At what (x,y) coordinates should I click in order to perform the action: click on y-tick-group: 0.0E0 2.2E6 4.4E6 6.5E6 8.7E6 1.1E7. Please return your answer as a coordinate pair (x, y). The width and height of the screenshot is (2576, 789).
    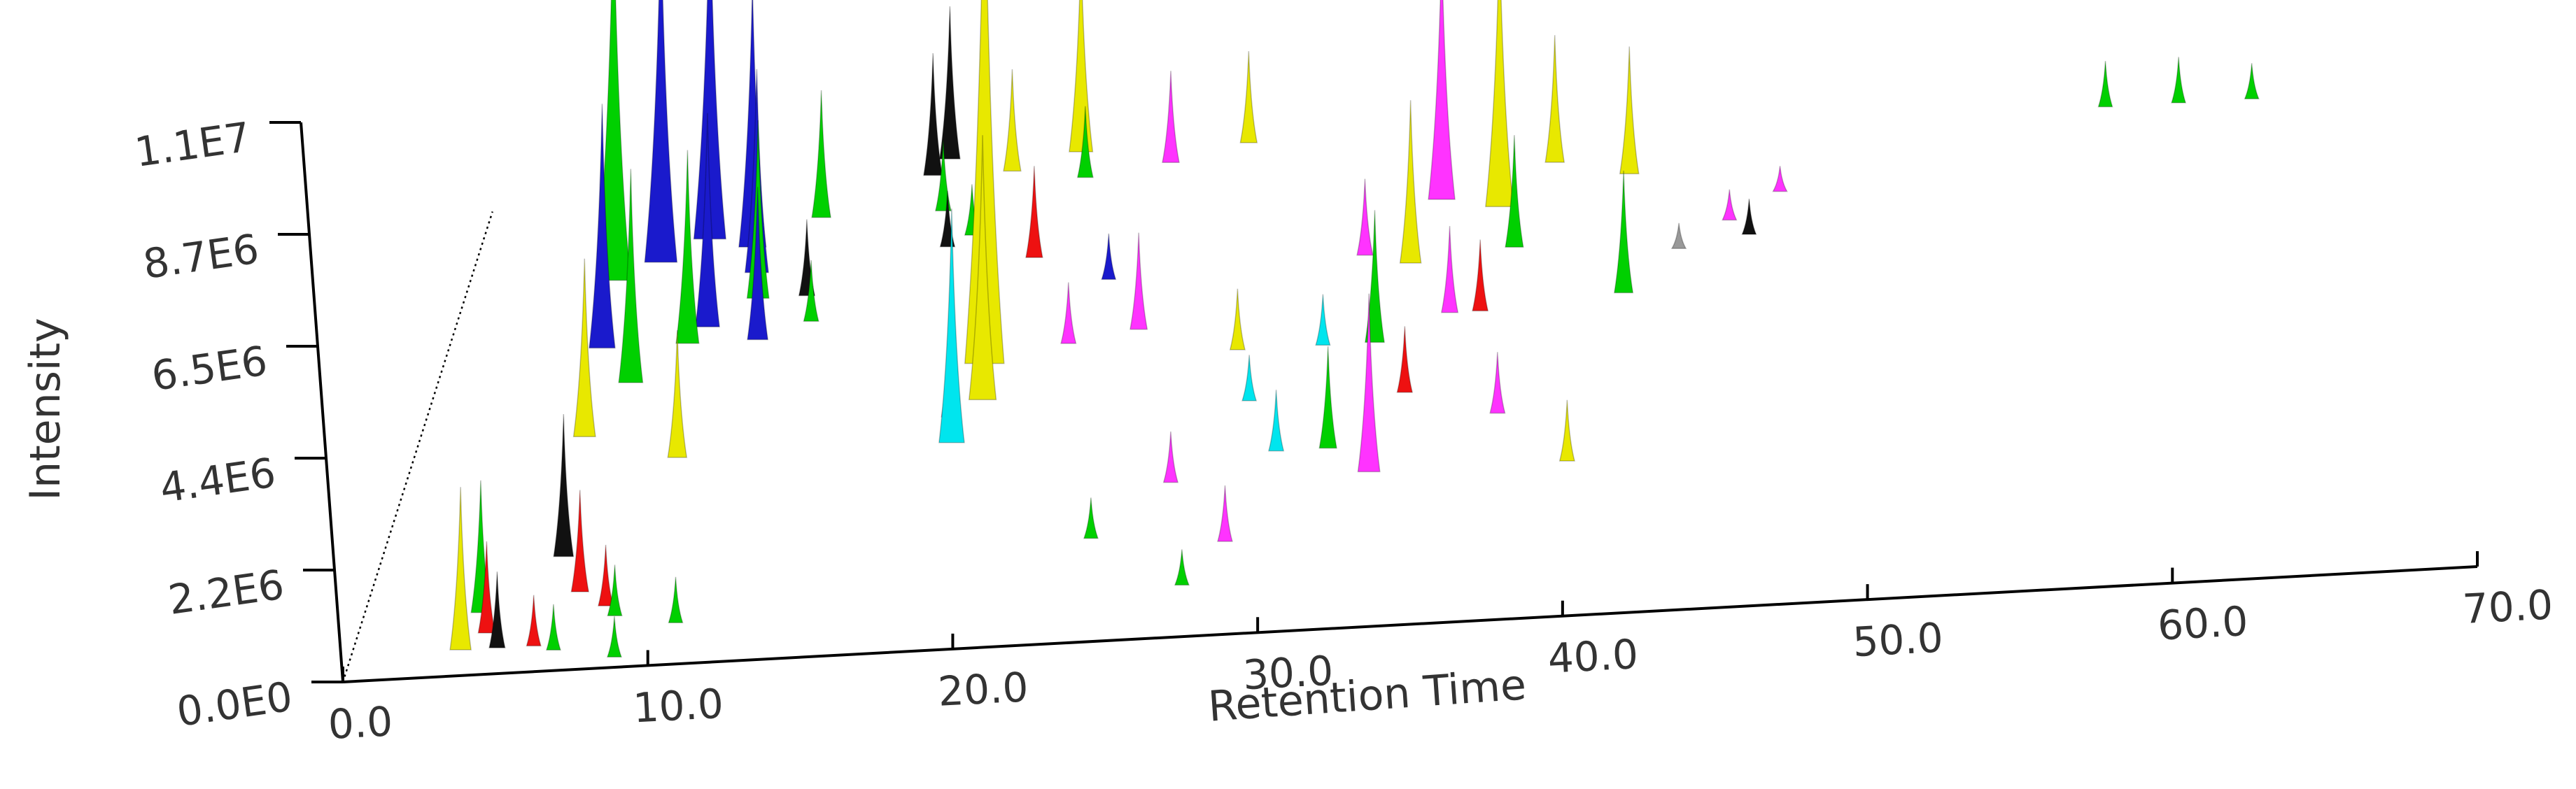
    Looking at the image, I should click on (237, 425).